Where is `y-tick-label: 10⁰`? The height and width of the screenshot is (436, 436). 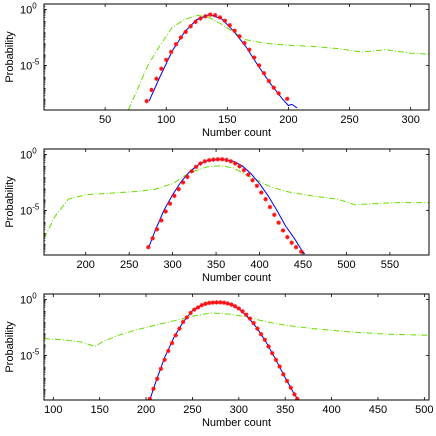
y-tick-label: 10⁰ is located at coordinates (28, 9).